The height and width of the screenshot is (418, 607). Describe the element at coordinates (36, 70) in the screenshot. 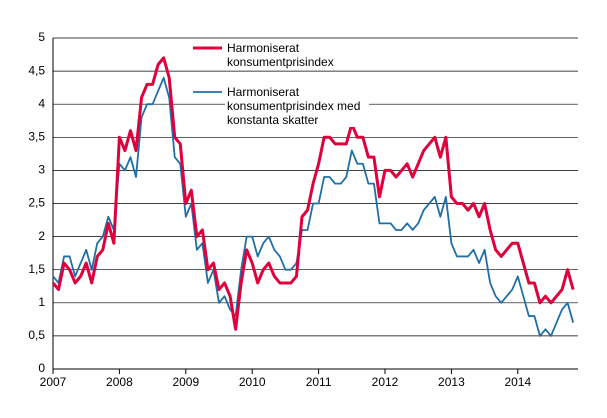

I see `y-tick-label: 4,5` at that location.